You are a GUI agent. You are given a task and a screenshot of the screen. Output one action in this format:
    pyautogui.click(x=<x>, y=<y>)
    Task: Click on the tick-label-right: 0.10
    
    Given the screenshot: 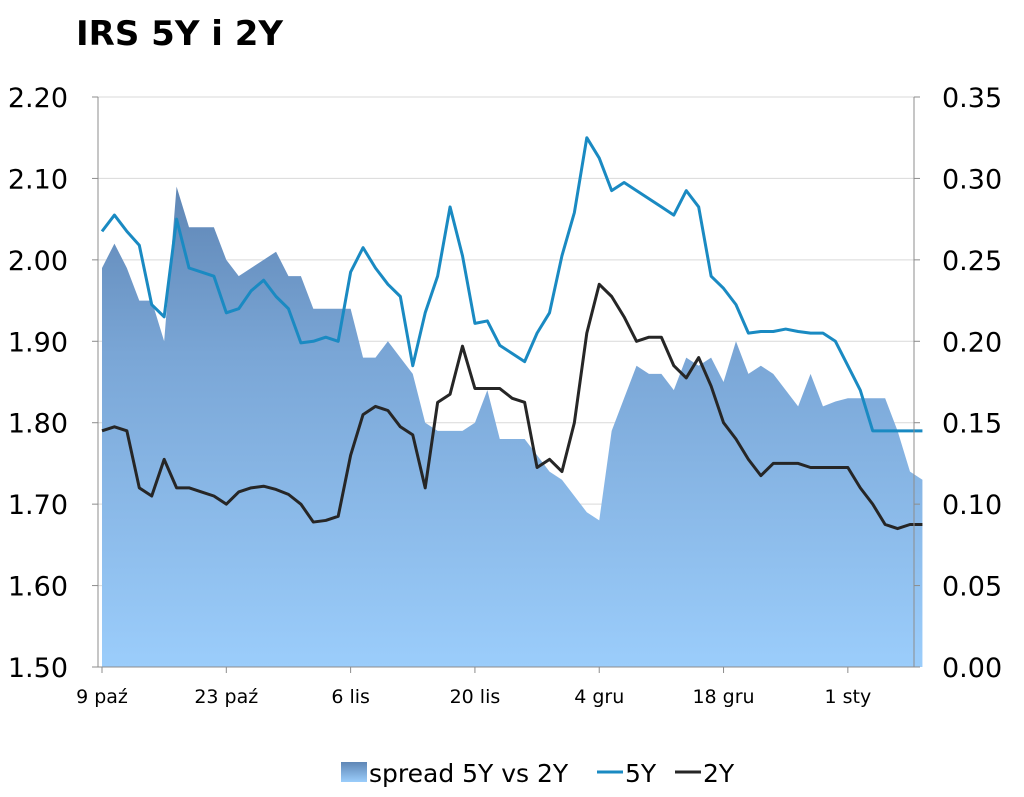 What is the action you would take?
    pyautogui.click(x=972, y=505)
    